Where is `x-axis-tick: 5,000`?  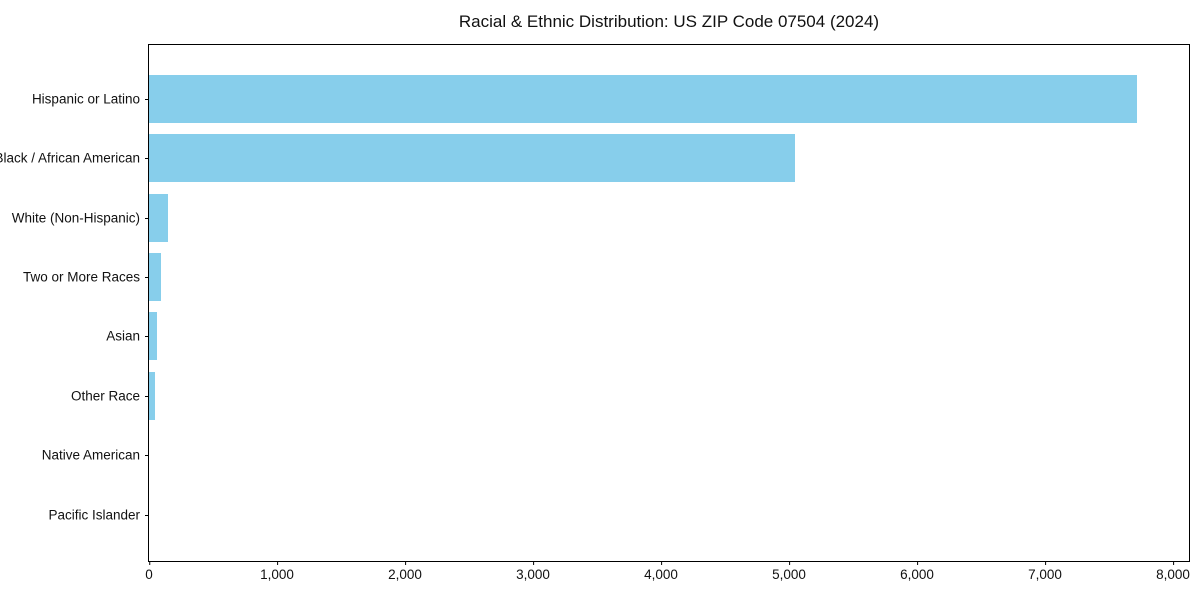
x-axis-tick: 5,000 is located at coordinates (789, 571).